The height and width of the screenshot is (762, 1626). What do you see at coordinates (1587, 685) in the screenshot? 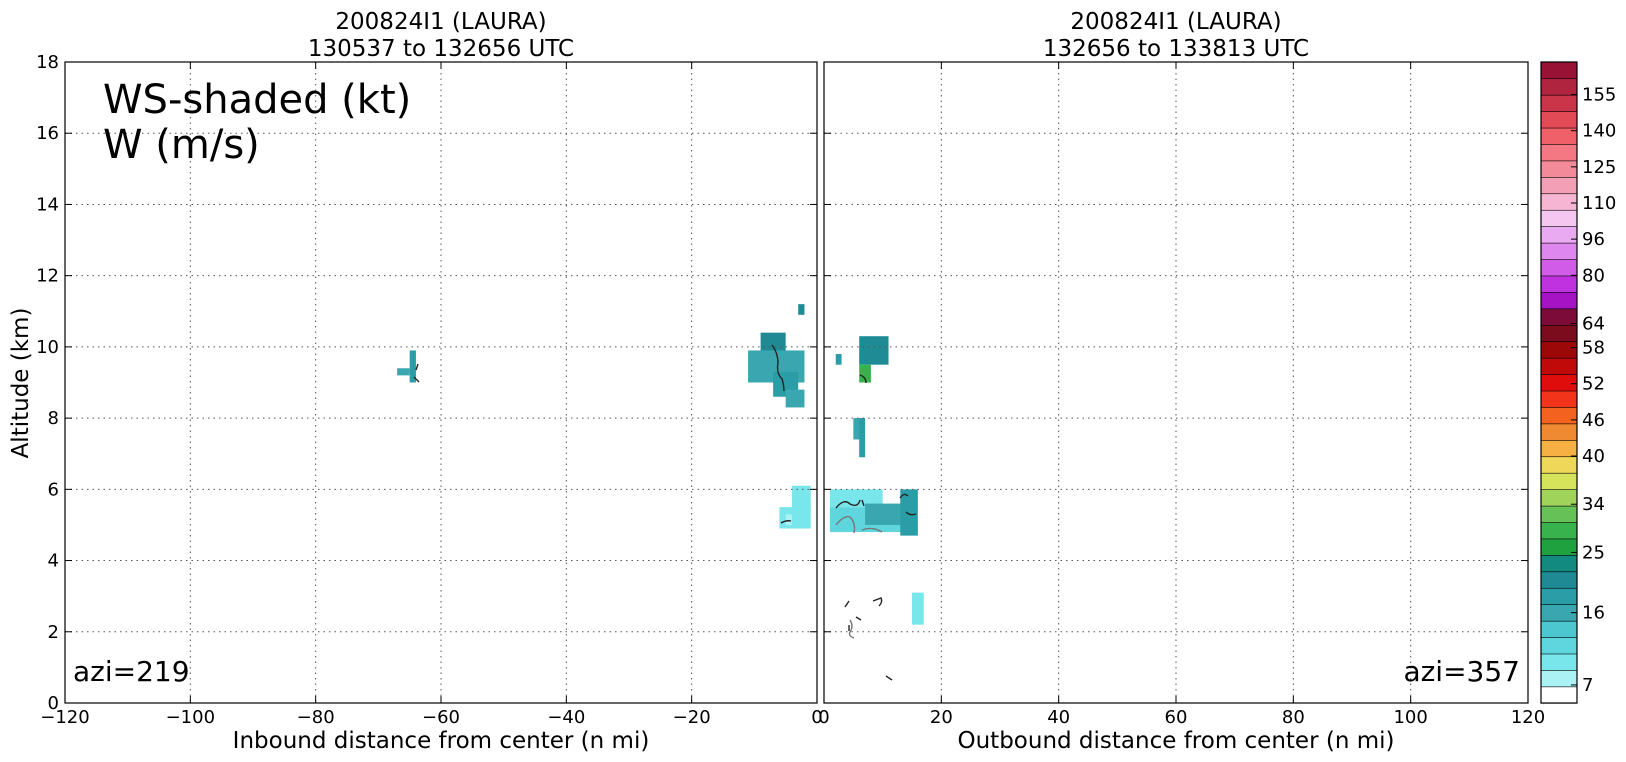
I see `colorbar-tick-label: 7` at bounding box center [1587, 685].